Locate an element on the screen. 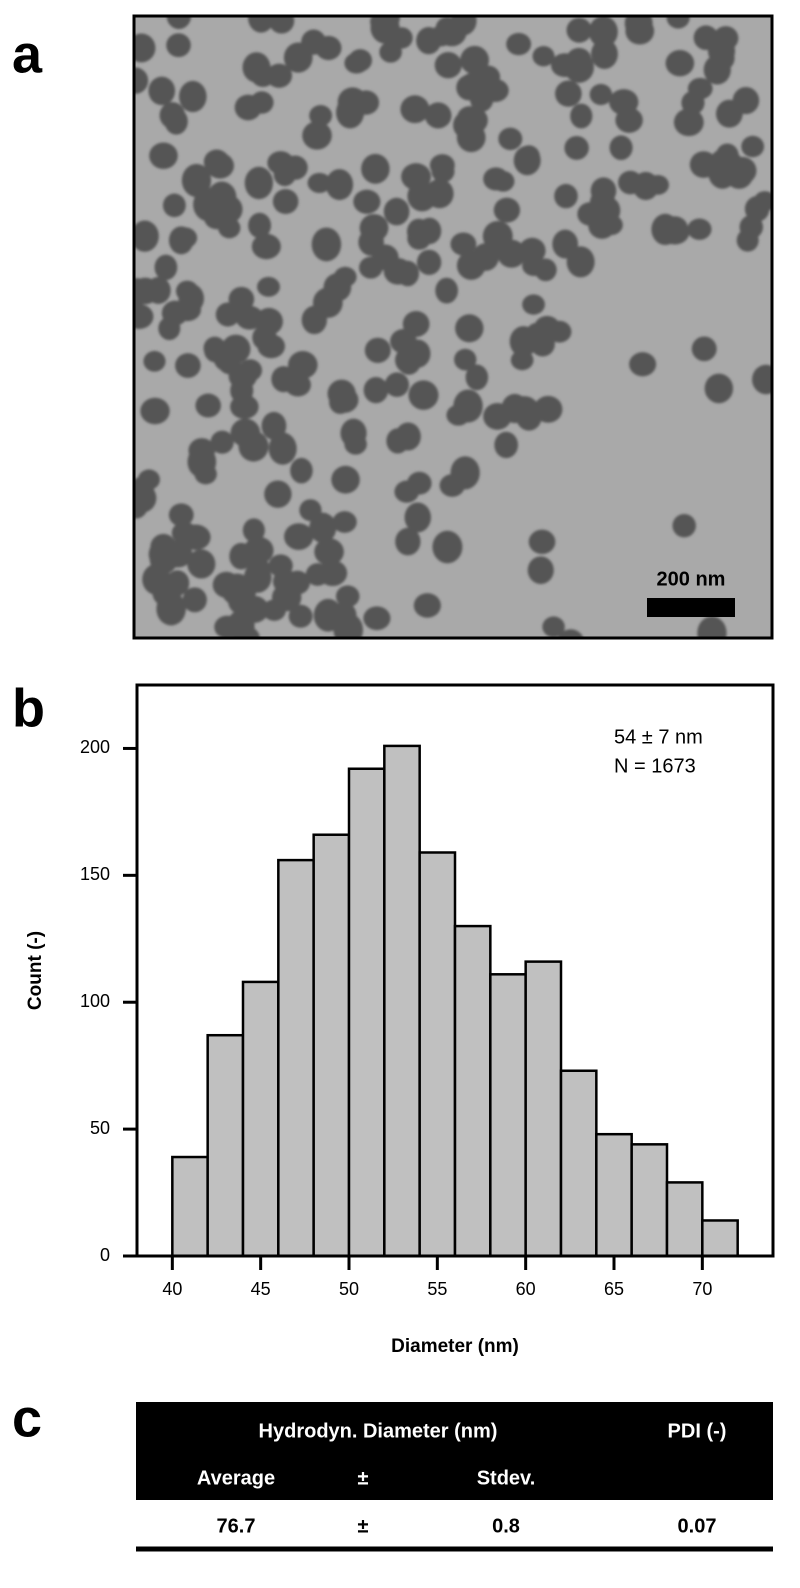  x-tick-label: 55 is located at coordinates (437, 1289).